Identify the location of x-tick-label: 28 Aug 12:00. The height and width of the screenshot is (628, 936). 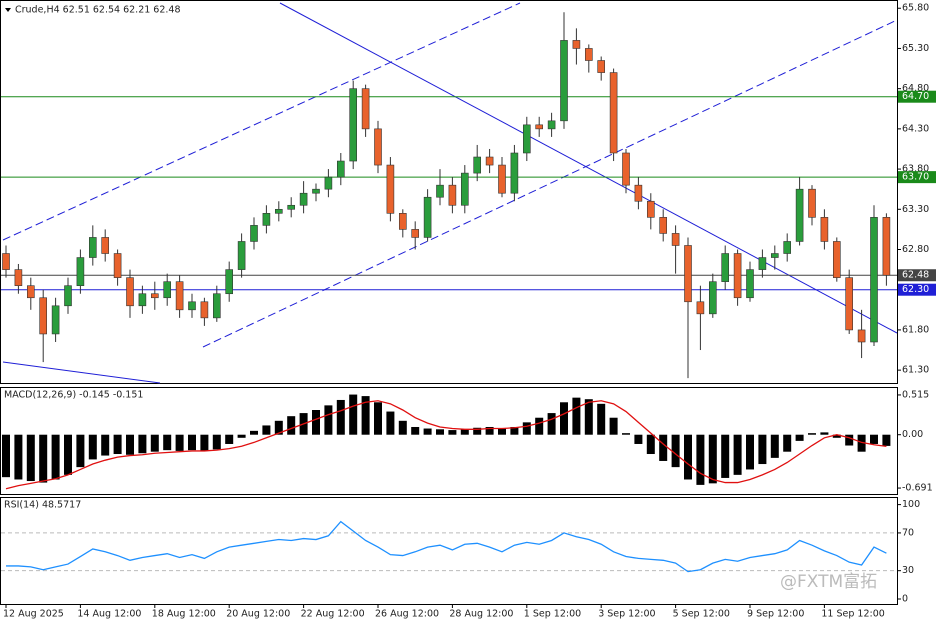
(481, 614).